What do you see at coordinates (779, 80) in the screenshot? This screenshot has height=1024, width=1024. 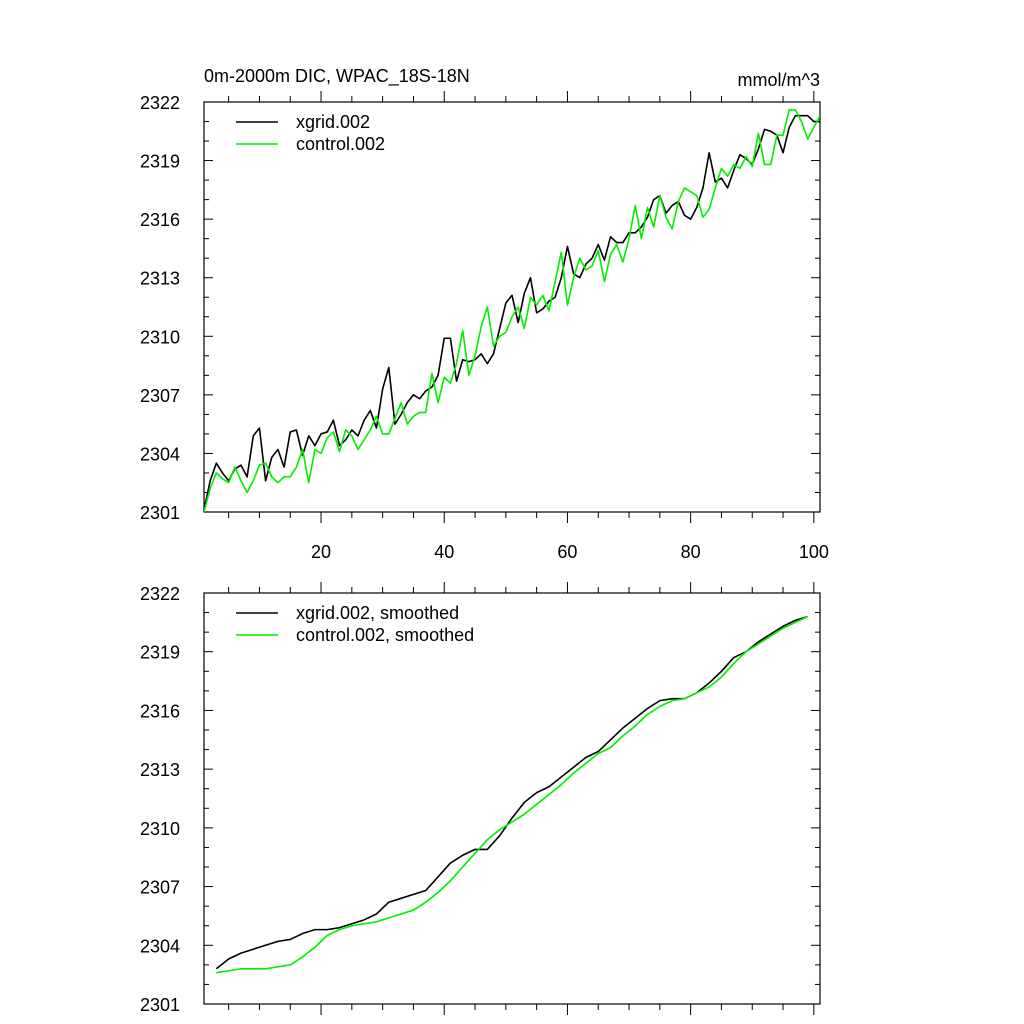 I see `units-label: mmol/m^3` at bounding box center [779, 80].